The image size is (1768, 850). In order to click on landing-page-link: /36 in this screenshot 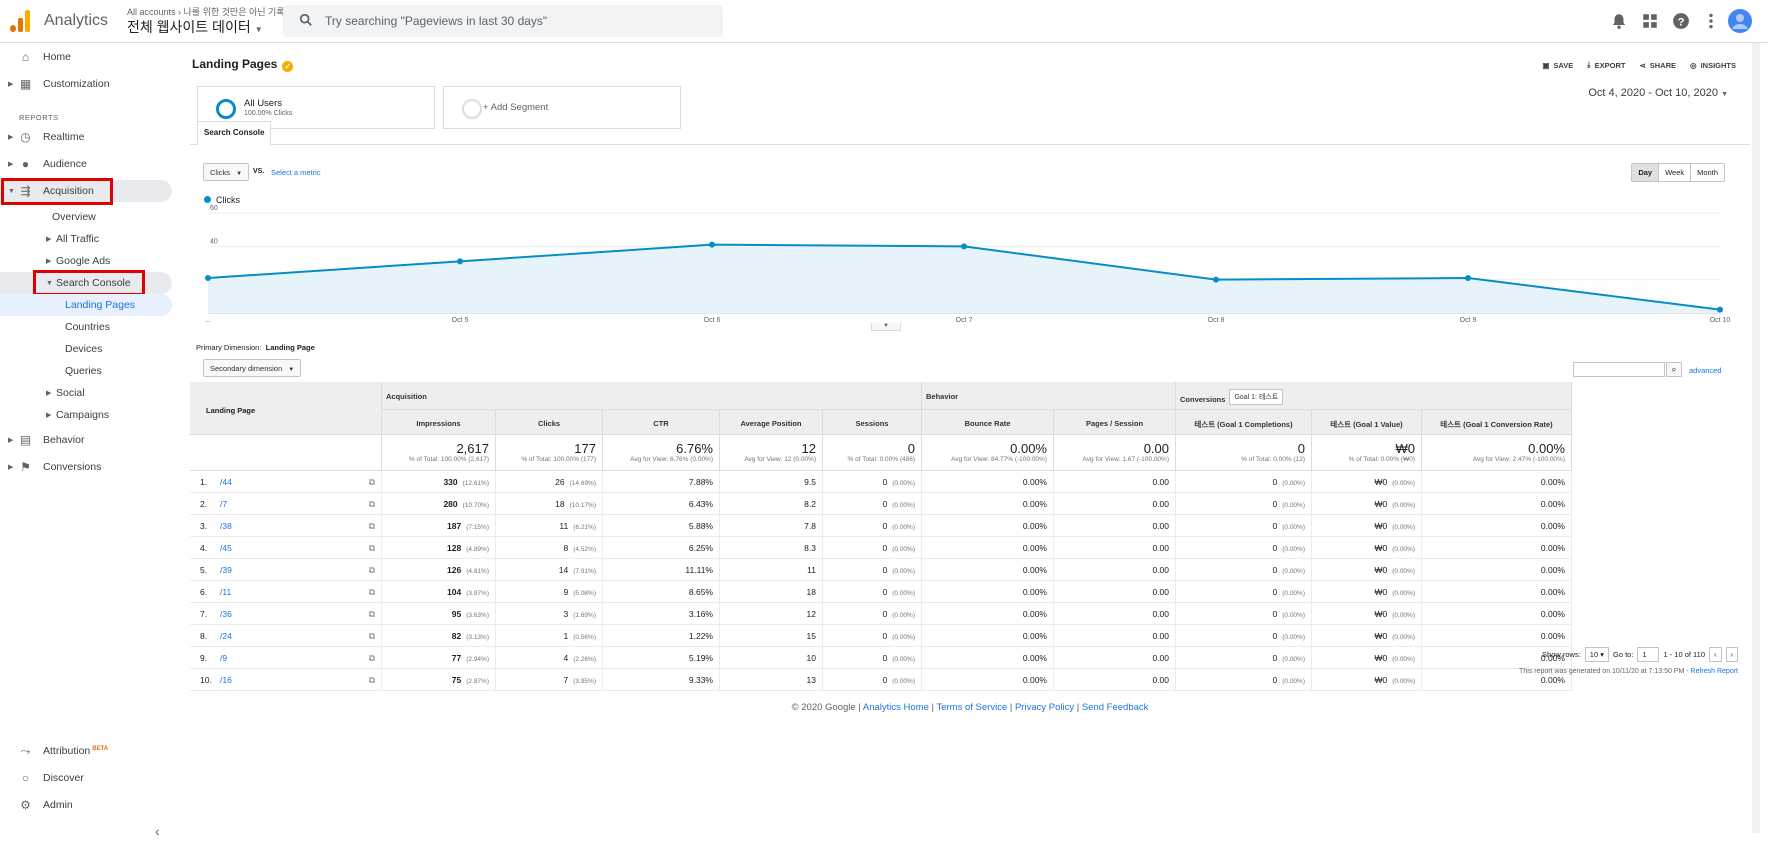, I will do `click(226, 614)`.